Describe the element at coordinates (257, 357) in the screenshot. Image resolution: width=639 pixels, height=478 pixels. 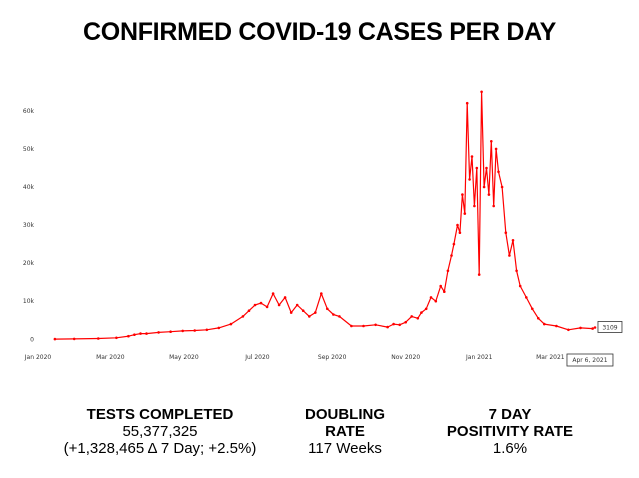
I see `x-tick-label: Jul 2020` at that location.